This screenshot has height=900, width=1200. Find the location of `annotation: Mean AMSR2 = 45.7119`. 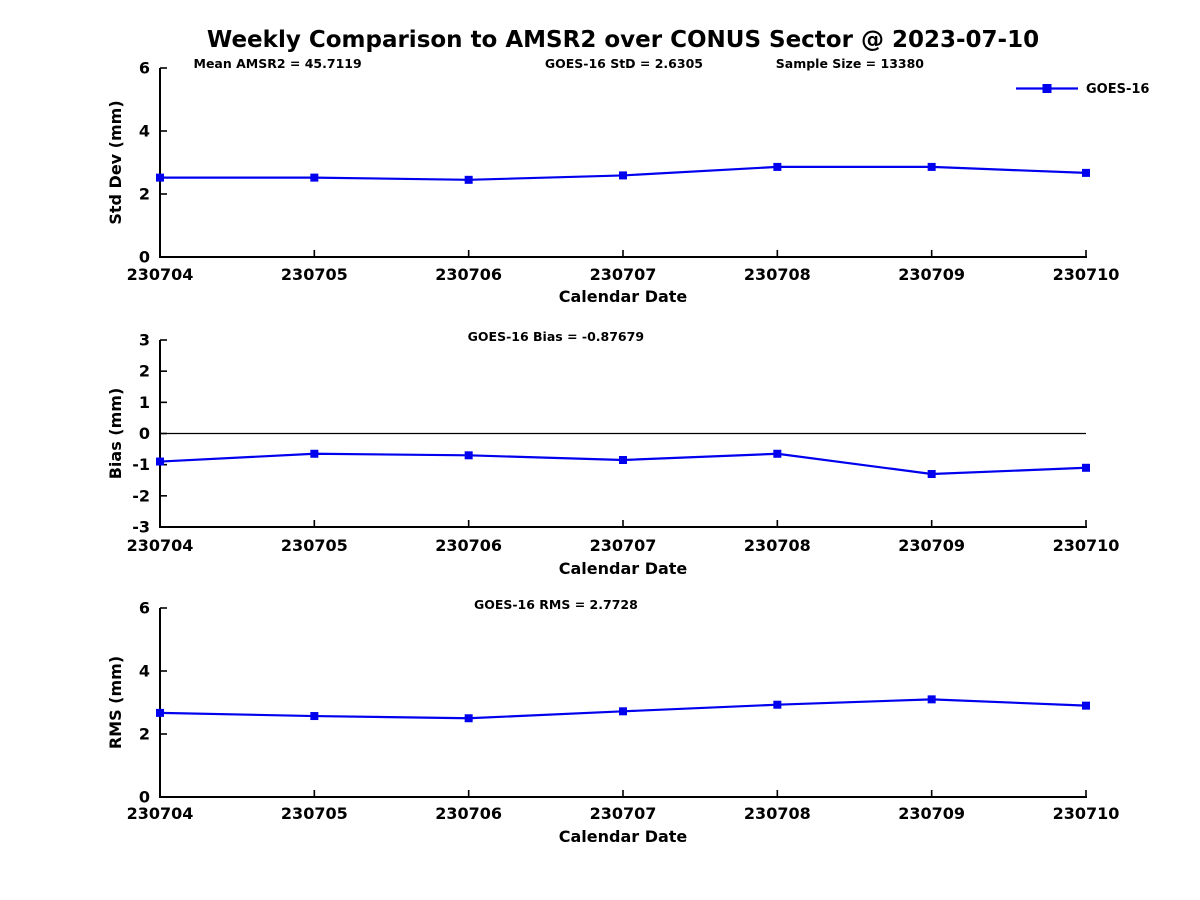

annotation: Mean AMSR2 = 45.7119 is located at coordinates (278, 63).